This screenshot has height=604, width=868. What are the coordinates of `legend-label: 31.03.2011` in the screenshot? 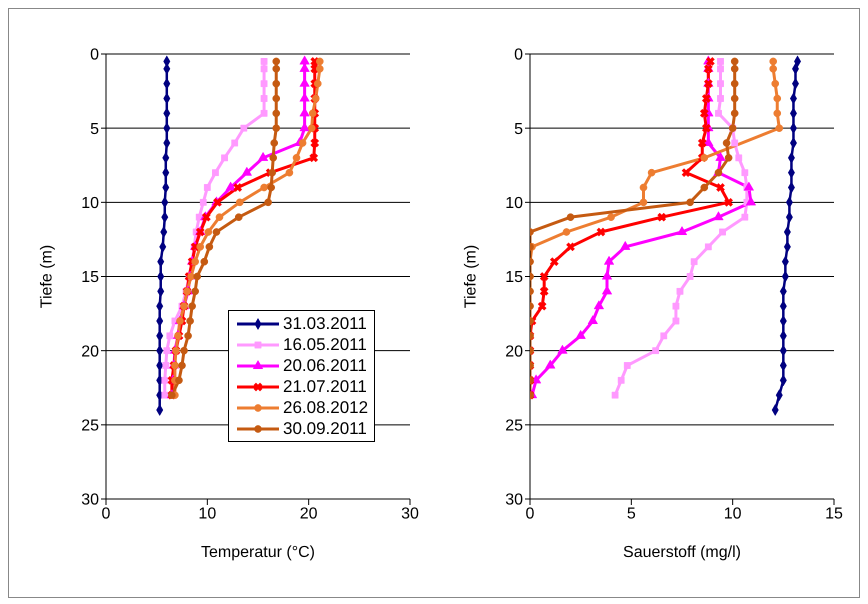 It's located at (325, 324).